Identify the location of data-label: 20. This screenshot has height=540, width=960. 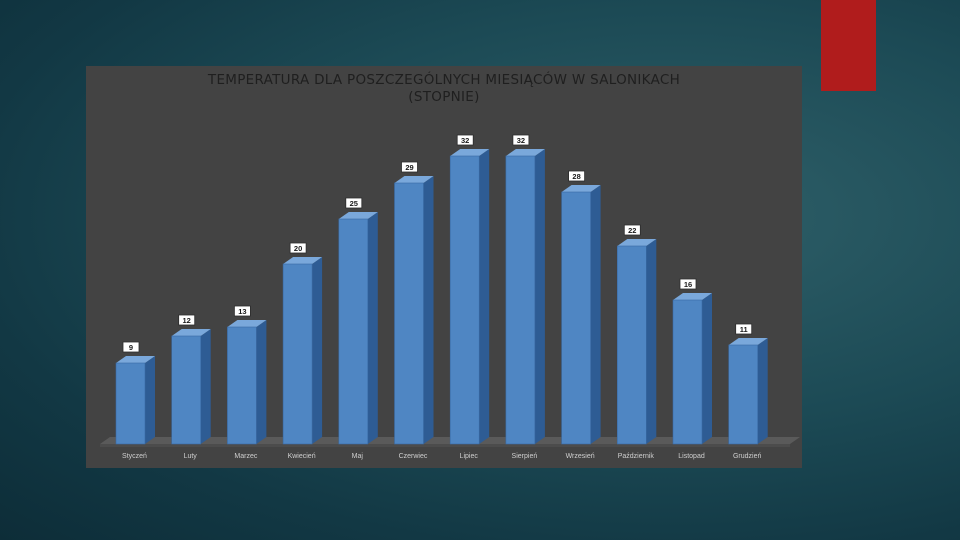
(298, 248).